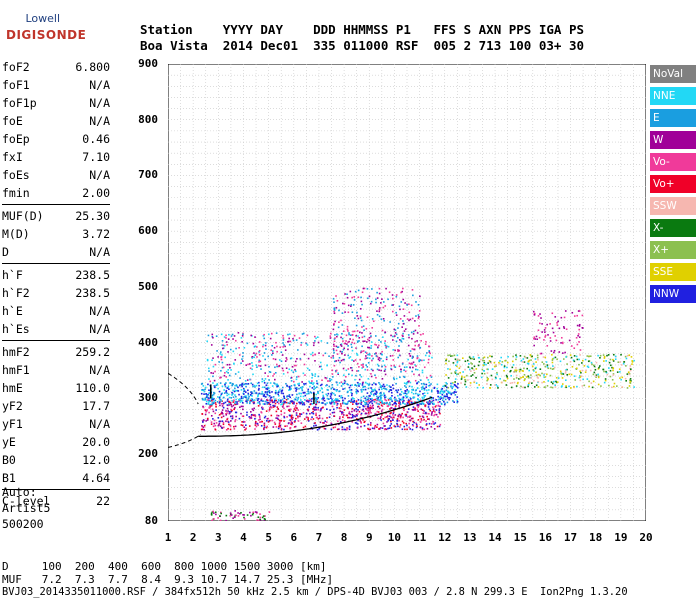 The width and height of the screenshot is (700, 600). Describe the element at coordinates (56, 204) in the screenshot. I see `param-separator` at that location.